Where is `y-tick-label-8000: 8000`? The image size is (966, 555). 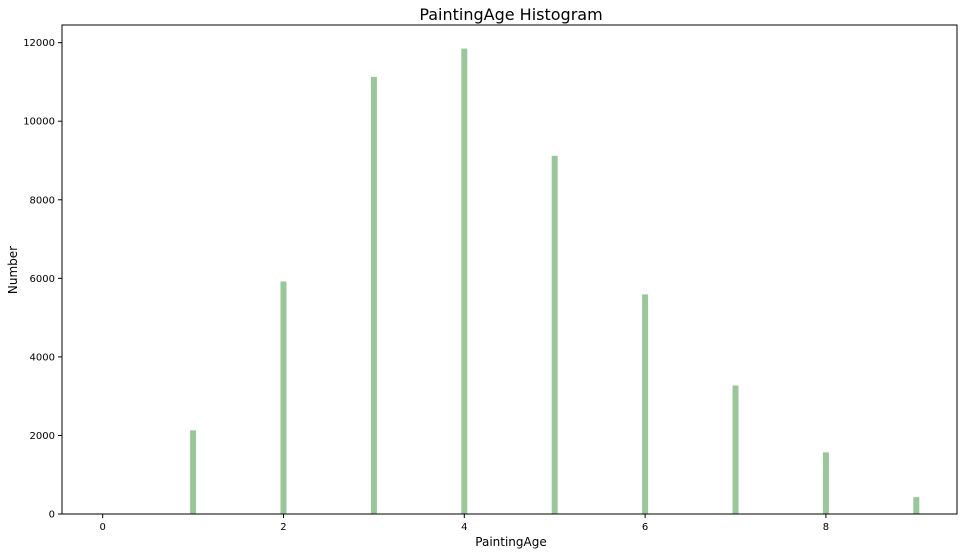
y-tick-label-8000: 8000 is located at coordinates (42, 200).